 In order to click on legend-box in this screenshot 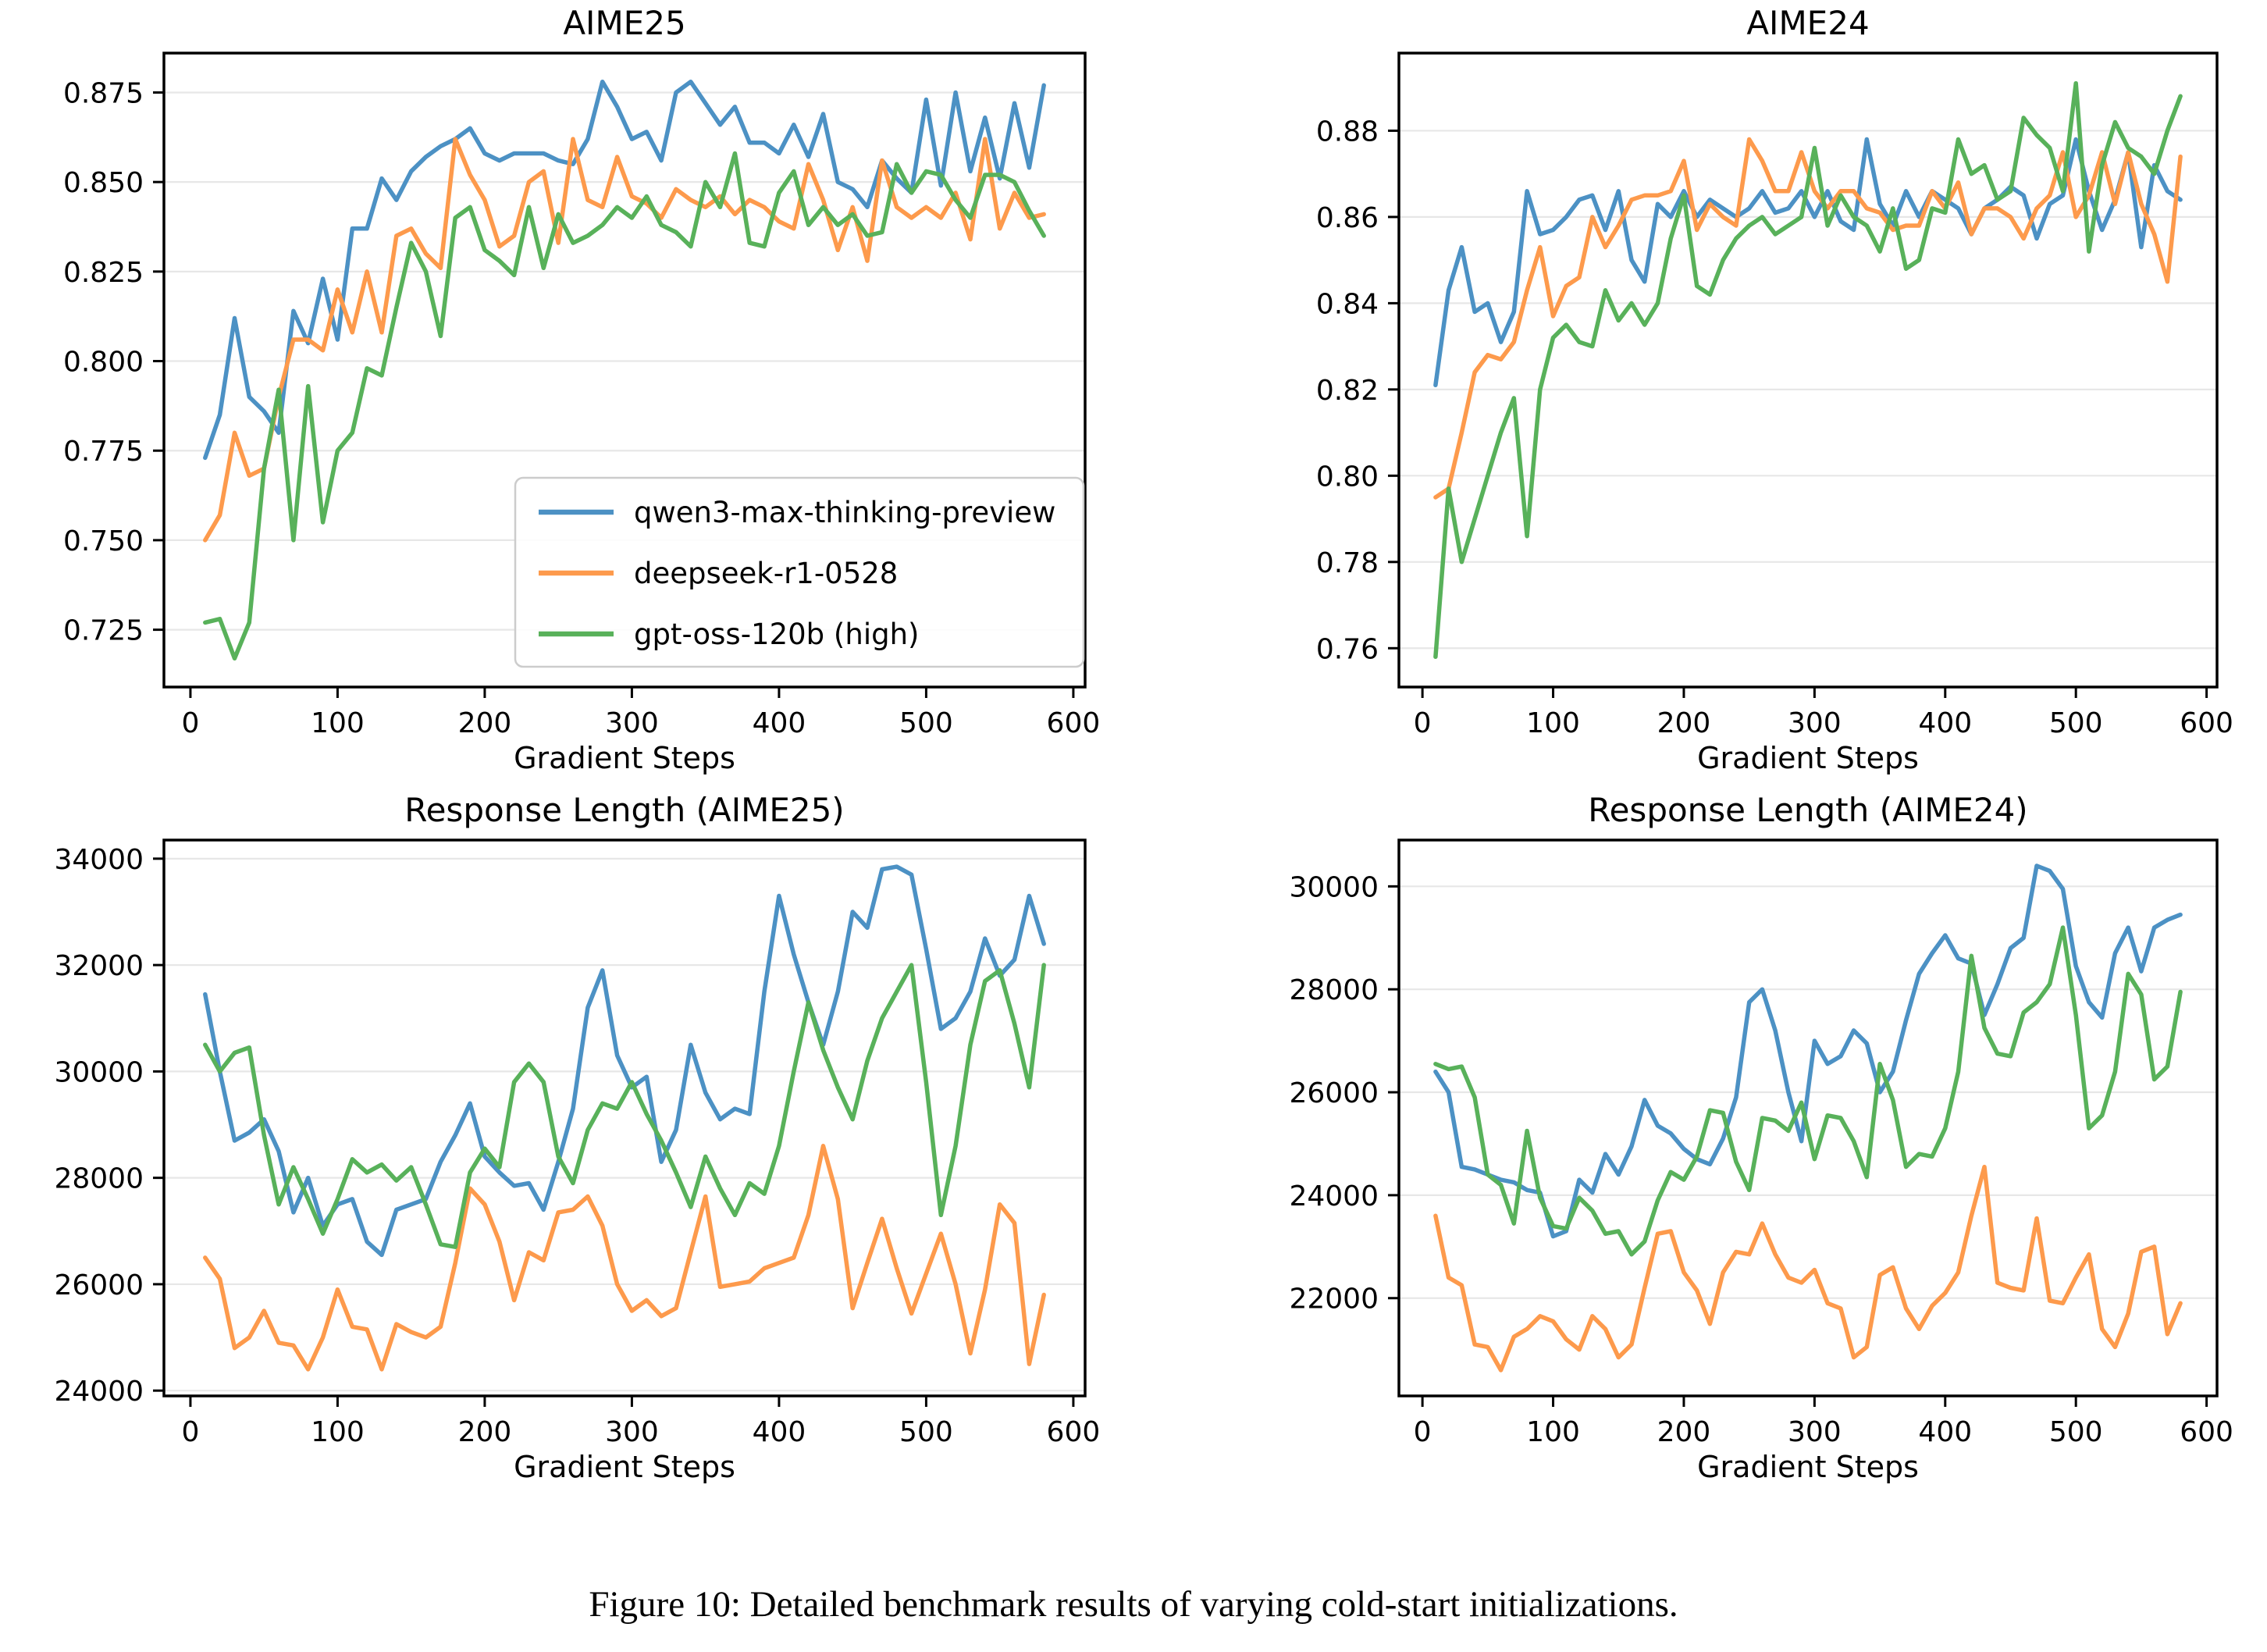, I will do `click(799, 572)`.